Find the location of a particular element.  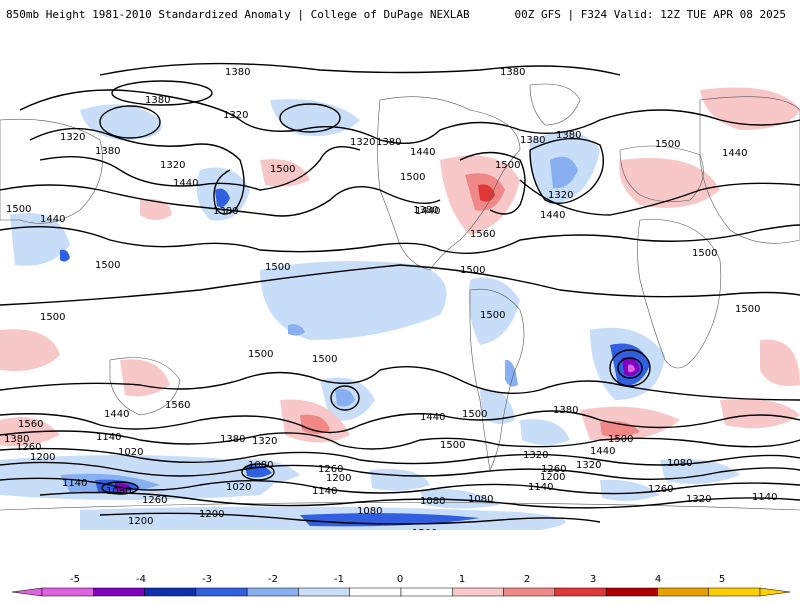

colorbar-tick: -2 is located at coordinates (273, 579).